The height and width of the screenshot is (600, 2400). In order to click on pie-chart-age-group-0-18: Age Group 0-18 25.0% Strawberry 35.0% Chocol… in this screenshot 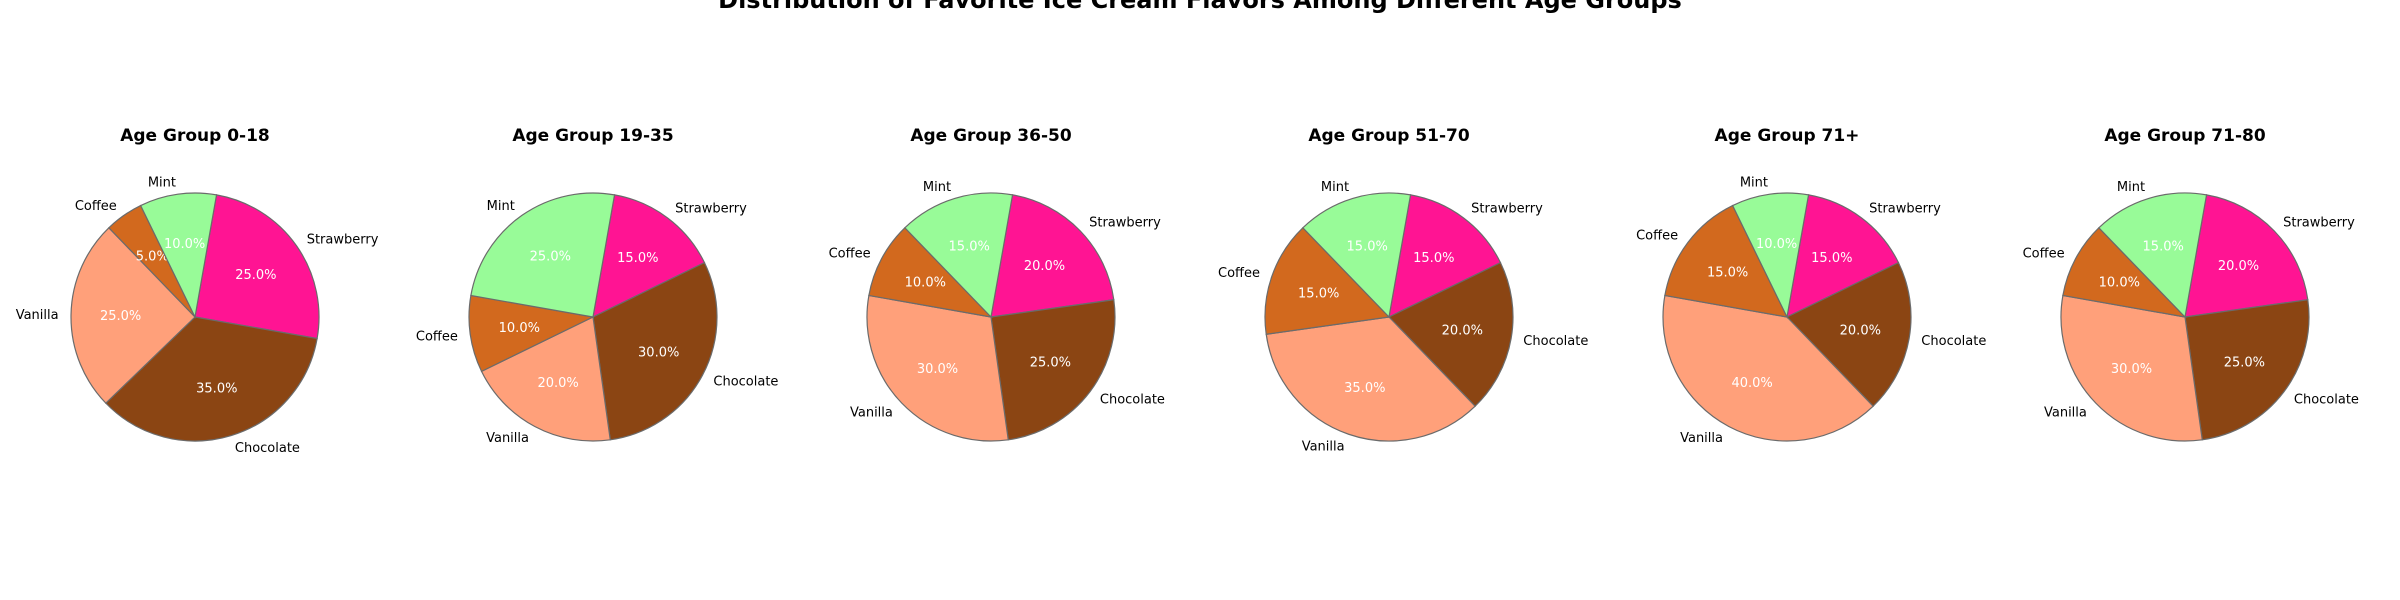, I will do `click(197, 291)`.